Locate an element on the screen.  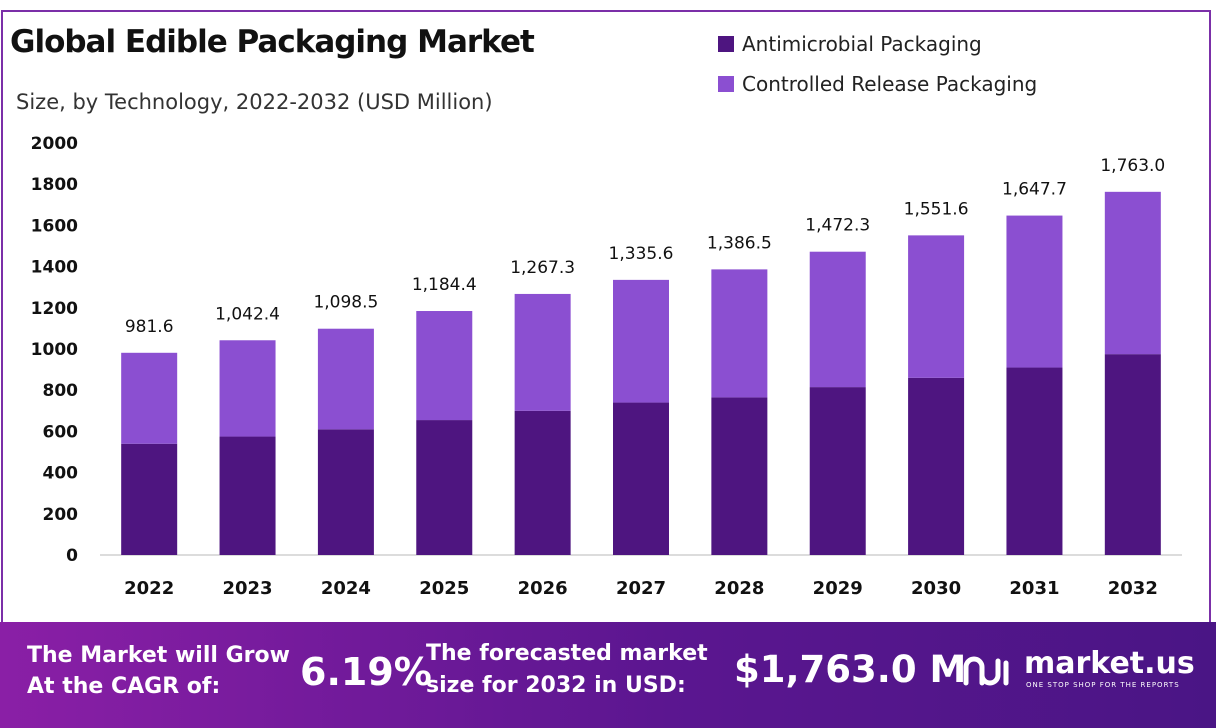
legend-label: Antimicrobial Packaging is located at coordinates (862, 44).